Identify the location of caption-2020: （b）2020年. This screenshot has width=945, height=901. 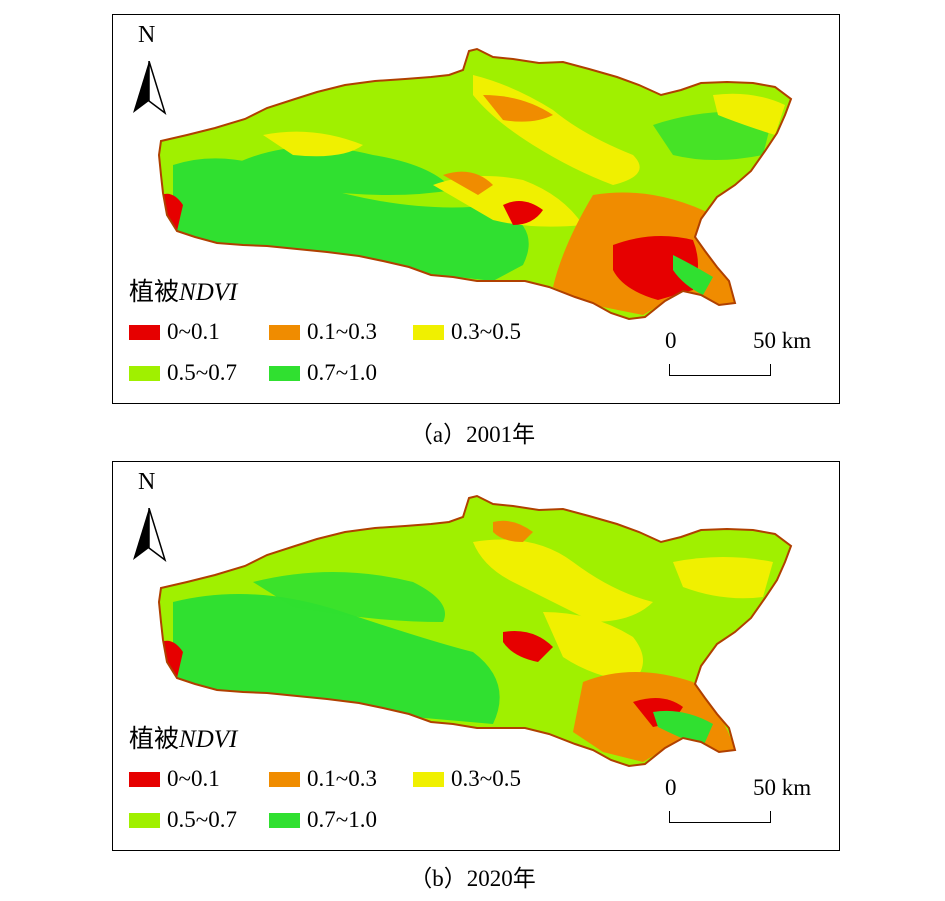
(472, 878).